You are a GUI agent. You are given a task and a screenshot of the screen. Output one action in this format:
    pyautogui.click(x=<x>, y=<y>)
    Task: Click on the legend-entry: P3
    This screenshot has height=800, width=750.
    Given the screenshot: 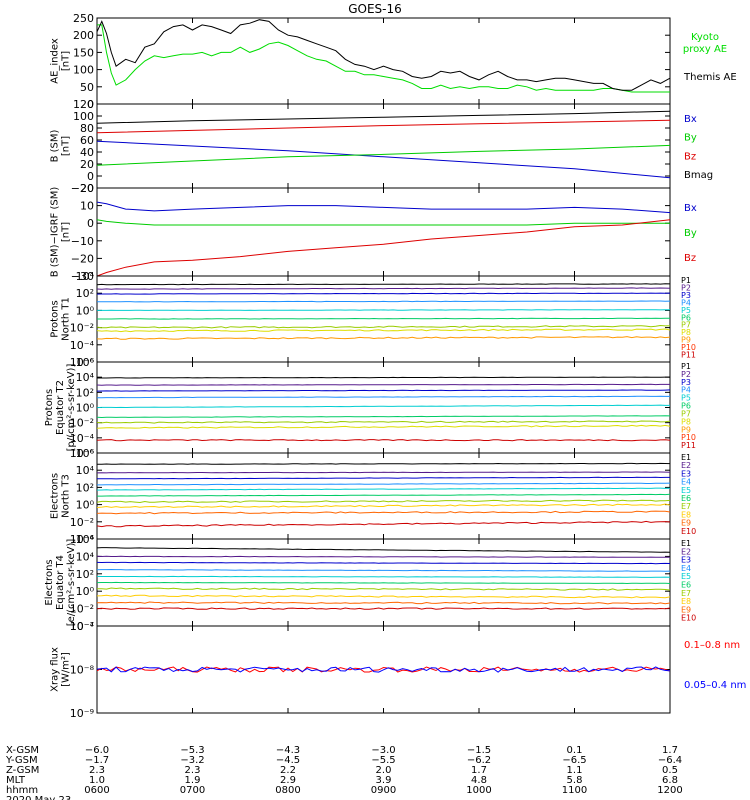 What is the action you would take?
    pyautogui.click(x=686, y=382)
    